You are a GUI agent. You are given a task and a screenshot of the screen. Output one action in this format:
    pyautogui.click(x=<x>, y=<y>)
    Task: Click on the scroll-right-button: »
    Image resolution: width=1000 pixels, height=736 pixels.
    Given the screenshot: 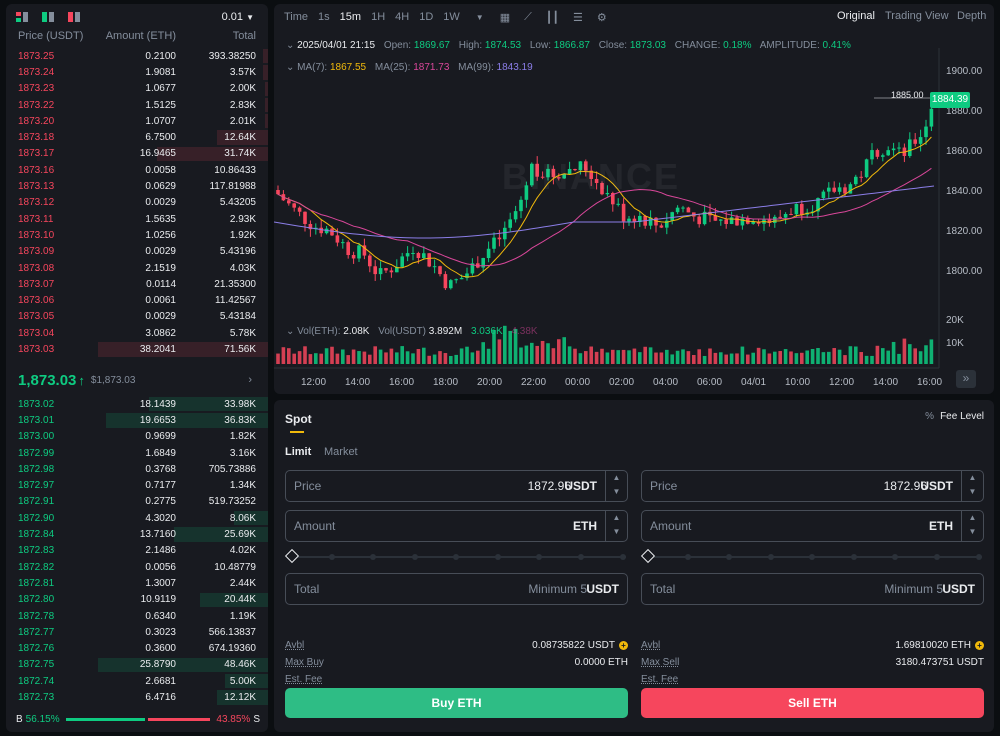 What is the action you would take?
    pyautogui.click(x=966, y=379)
    